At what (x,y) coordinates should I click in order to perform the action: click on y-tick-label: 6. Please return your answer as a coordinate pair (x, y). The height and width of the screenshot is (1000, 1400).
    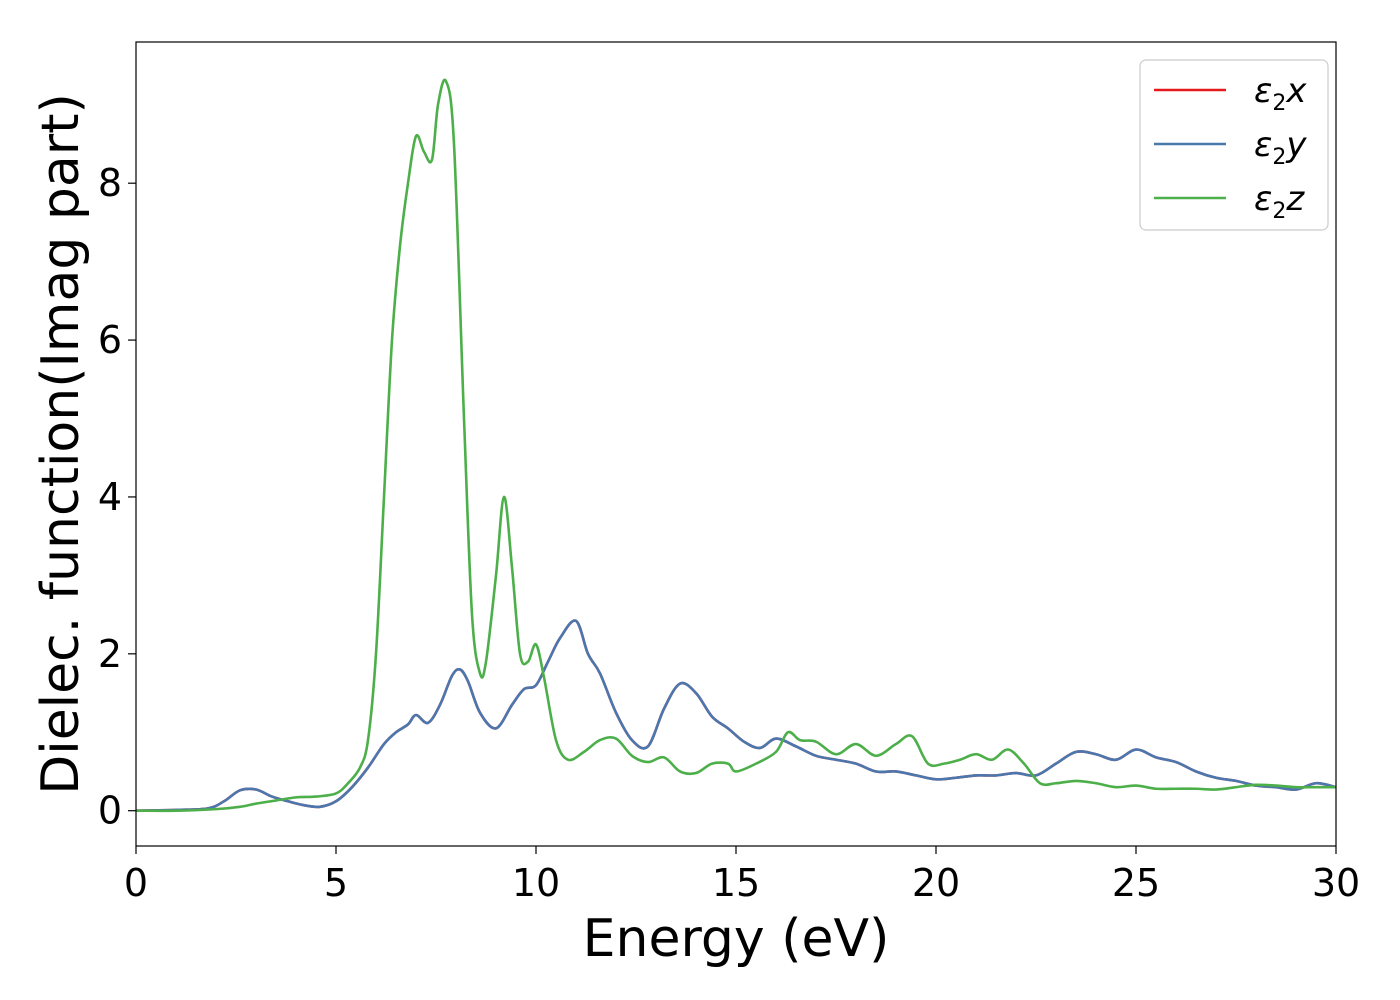
    Looking at the image, I should click on (110, 340).